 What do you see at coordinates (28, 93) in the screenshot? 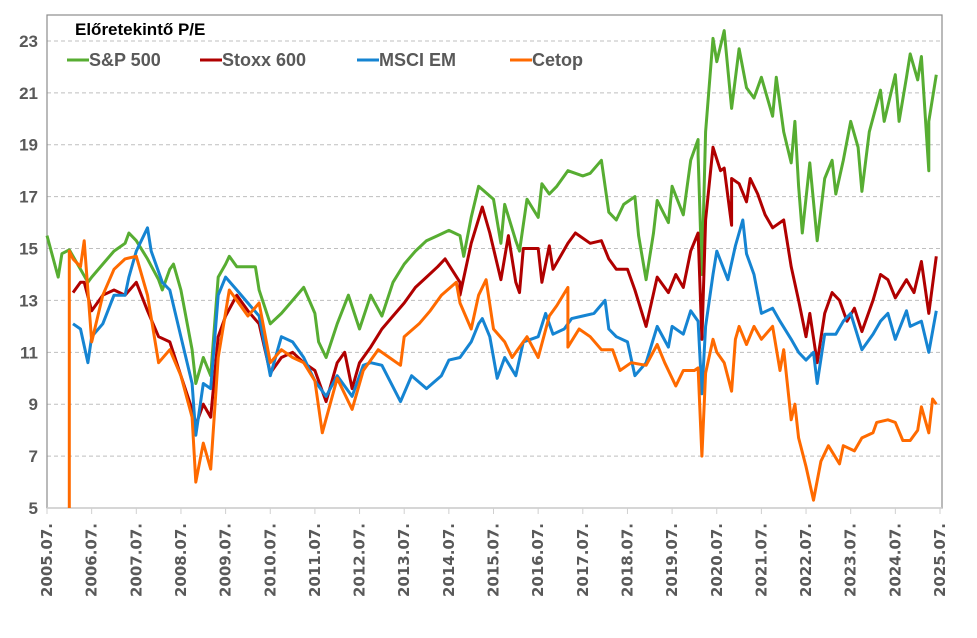
I see `y-tick-label: 21` at bounding box center [28, 93].